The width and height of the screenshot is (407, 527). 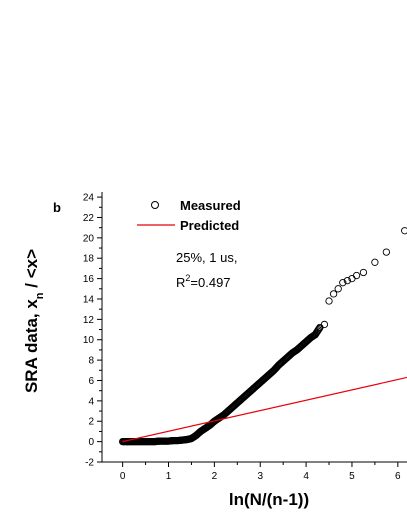 What do you see at coordinates (91, 361) in the screenshot?
I see `y-tick-label: 8` at bounding box center [91, 361].